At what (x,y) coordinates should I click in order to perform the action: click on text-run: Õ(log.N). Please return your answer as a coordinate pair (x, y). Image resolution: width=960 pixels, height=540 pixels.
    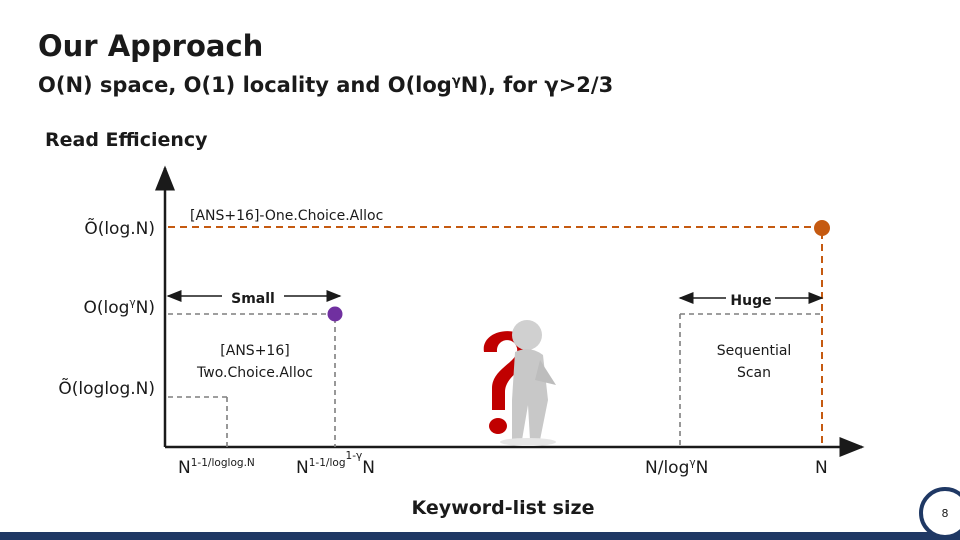
    Looking at the image, I should click on (119, 228).